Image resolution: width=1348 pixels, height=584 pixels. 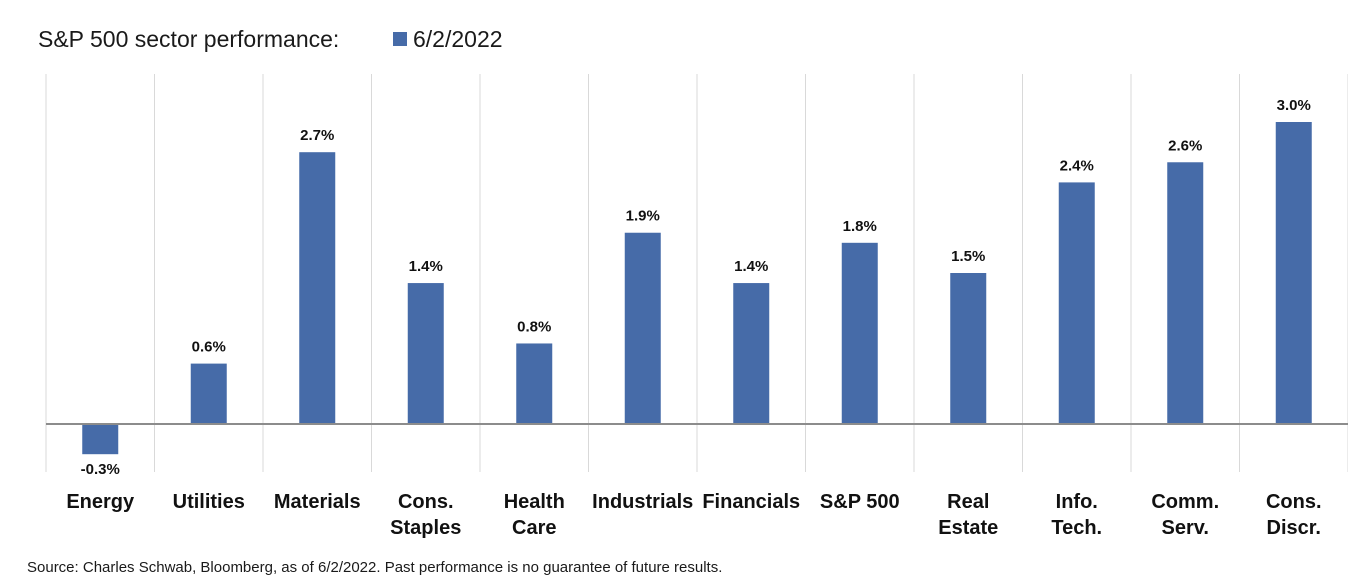 I want to click on category-label: Estate, so click(x=968, y=528).